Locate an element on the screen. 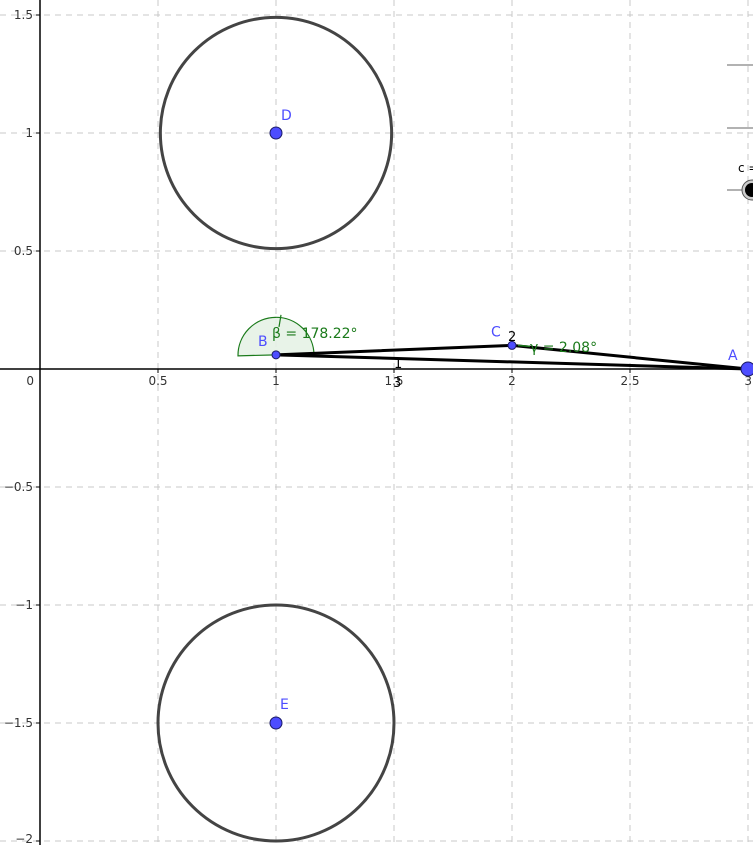  angle-gamma-tick is located at coordinates (524, 346).